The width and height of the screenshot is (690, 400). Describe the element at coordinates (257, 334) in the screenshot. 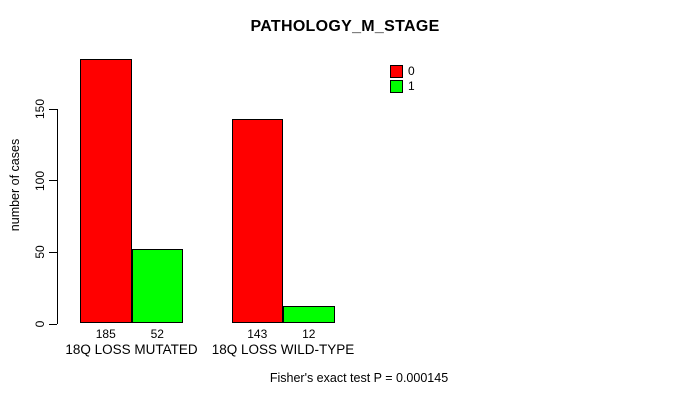

I see `bar-value-label: 143` at that location.